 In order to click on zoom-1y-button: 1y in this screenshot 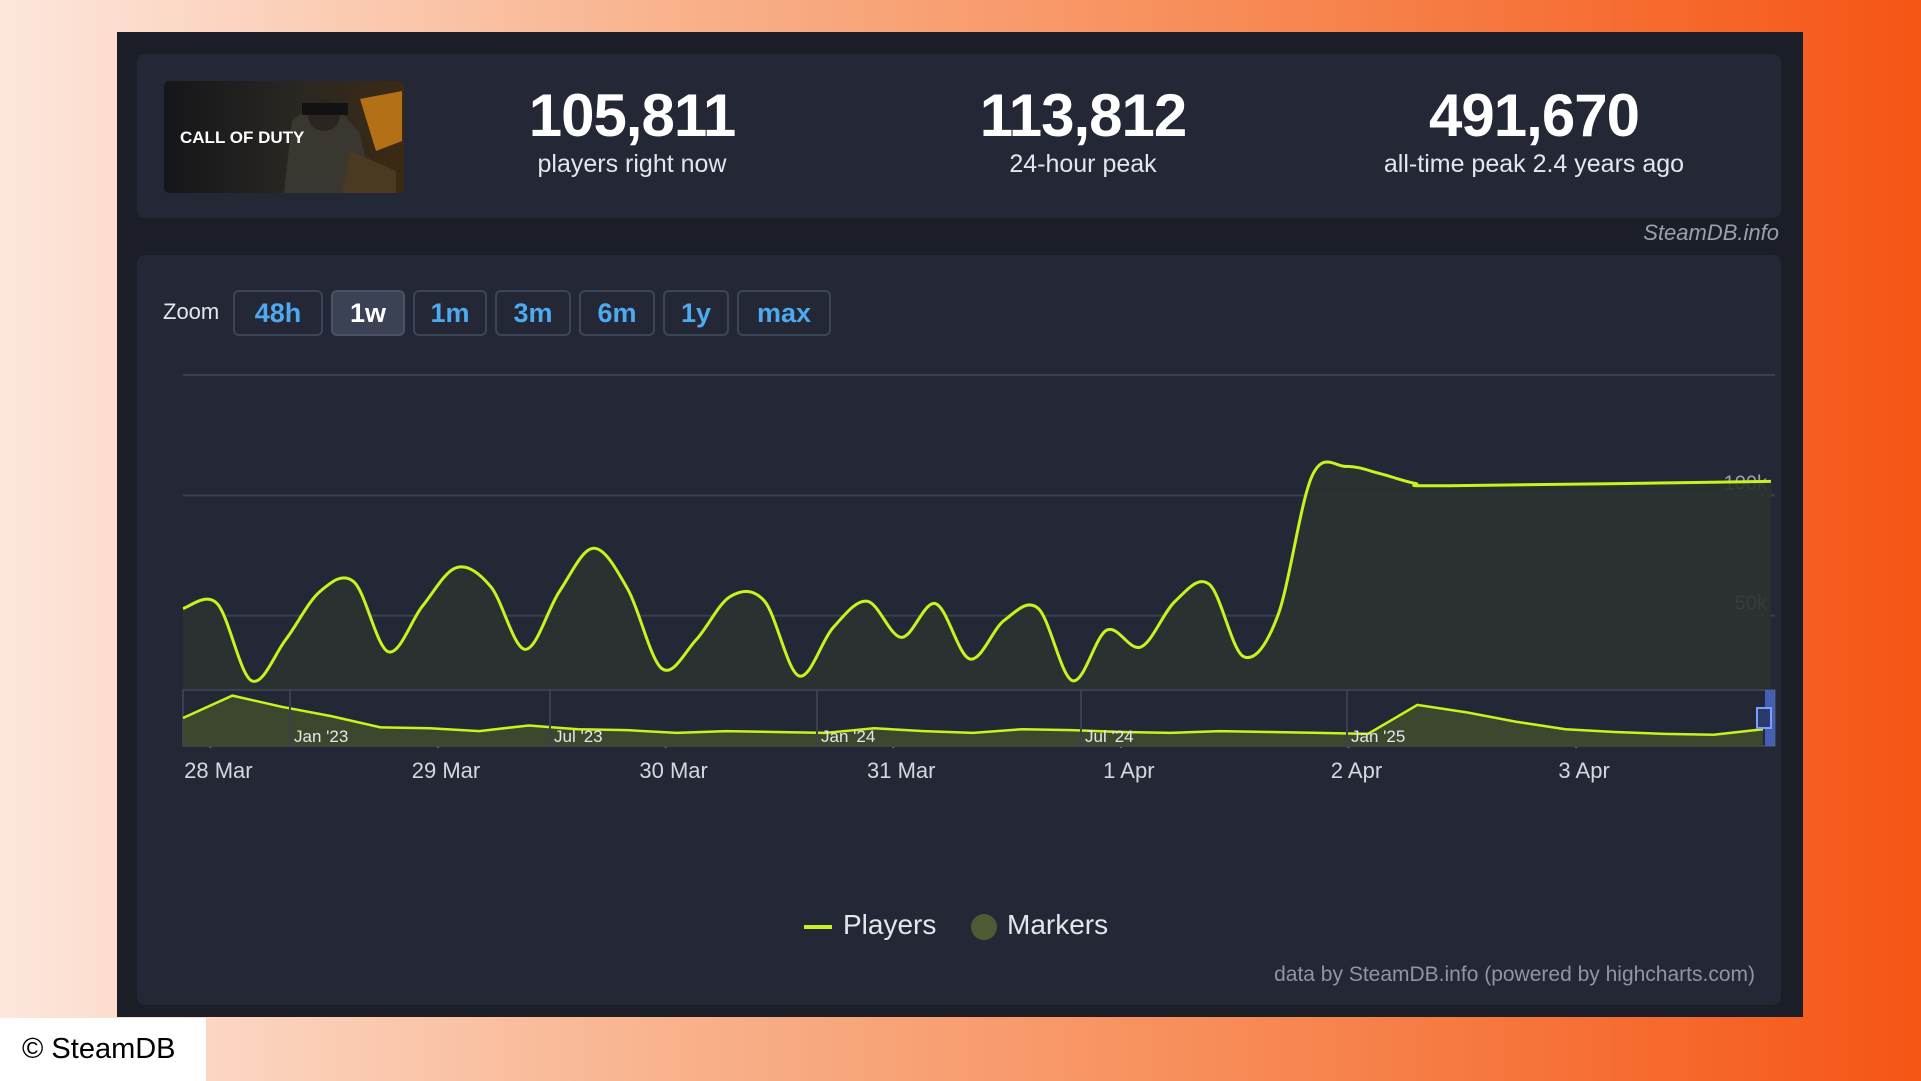, I will do `click(696, 313)`.